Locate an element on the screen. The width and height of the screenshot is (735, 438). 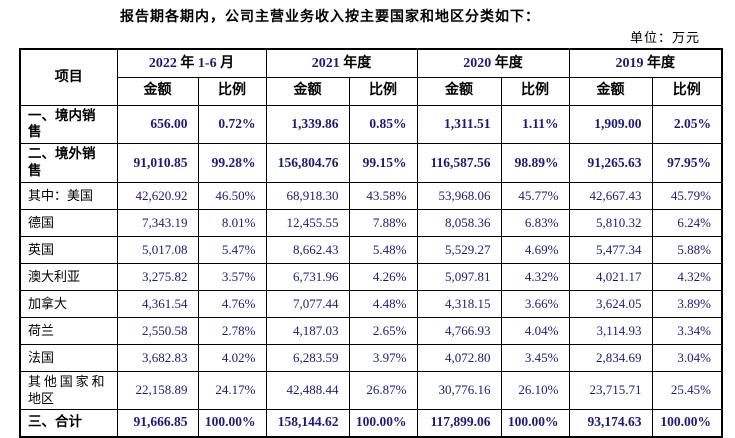
period-header: 2021 年度 is located at coordinates (341, 63).